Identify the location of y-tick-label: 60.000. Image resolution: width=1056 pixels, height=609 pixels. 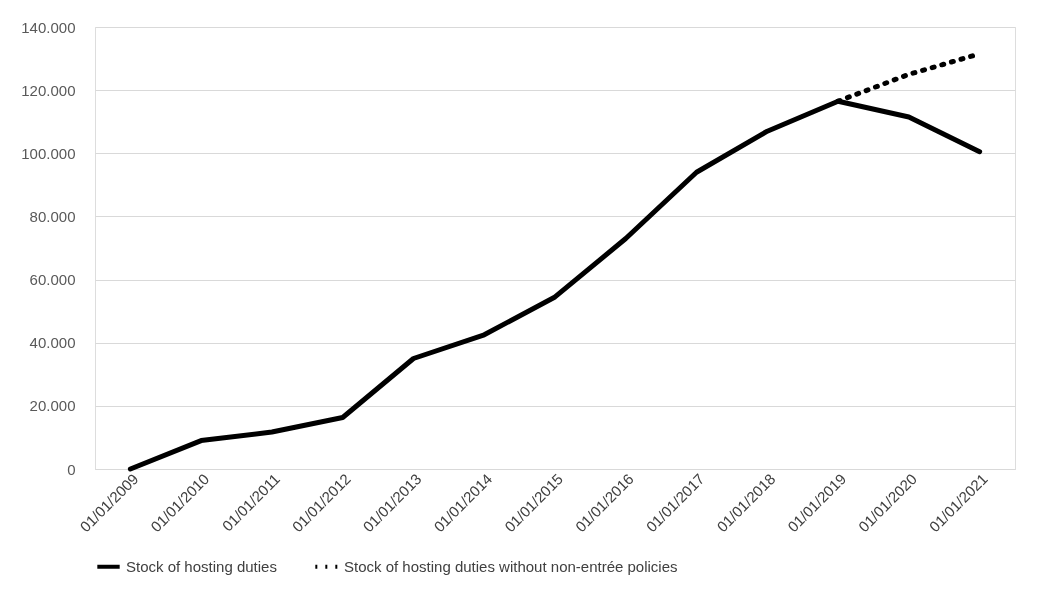
(52, 280).